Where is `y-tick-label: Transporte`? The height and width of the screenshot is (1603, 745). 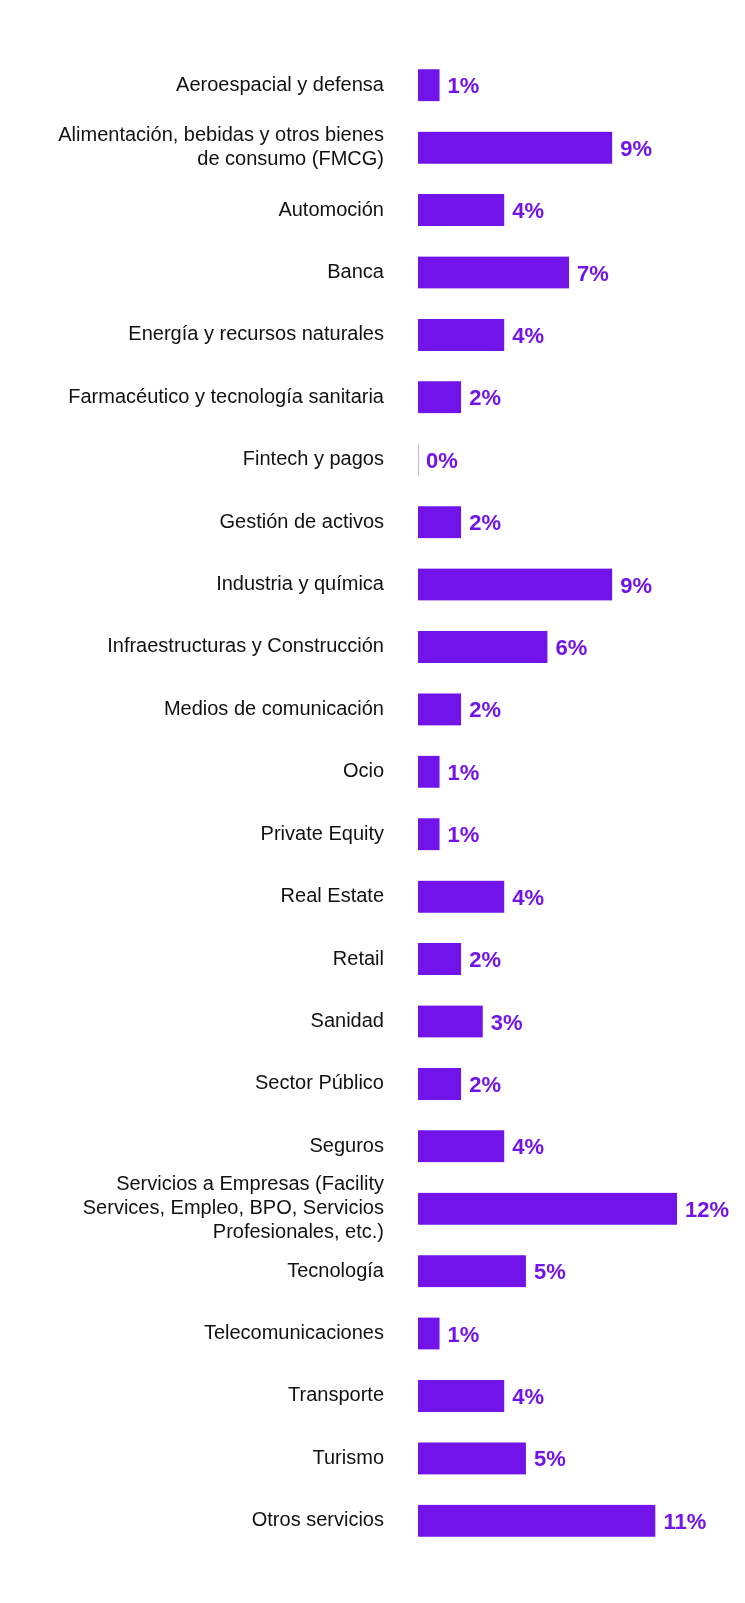 y-tick-label: Transporte is located at coordinates (336, 1394).